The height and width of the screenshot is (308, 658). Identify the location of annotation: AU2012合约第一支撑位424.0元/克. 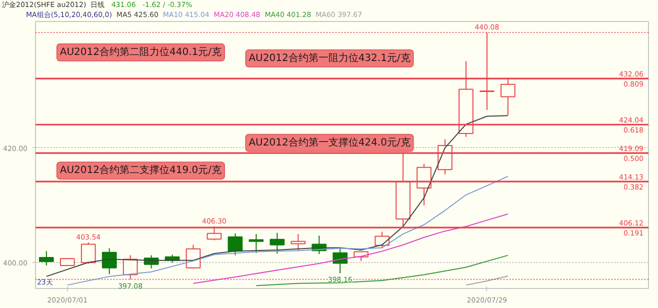
(329, 142).